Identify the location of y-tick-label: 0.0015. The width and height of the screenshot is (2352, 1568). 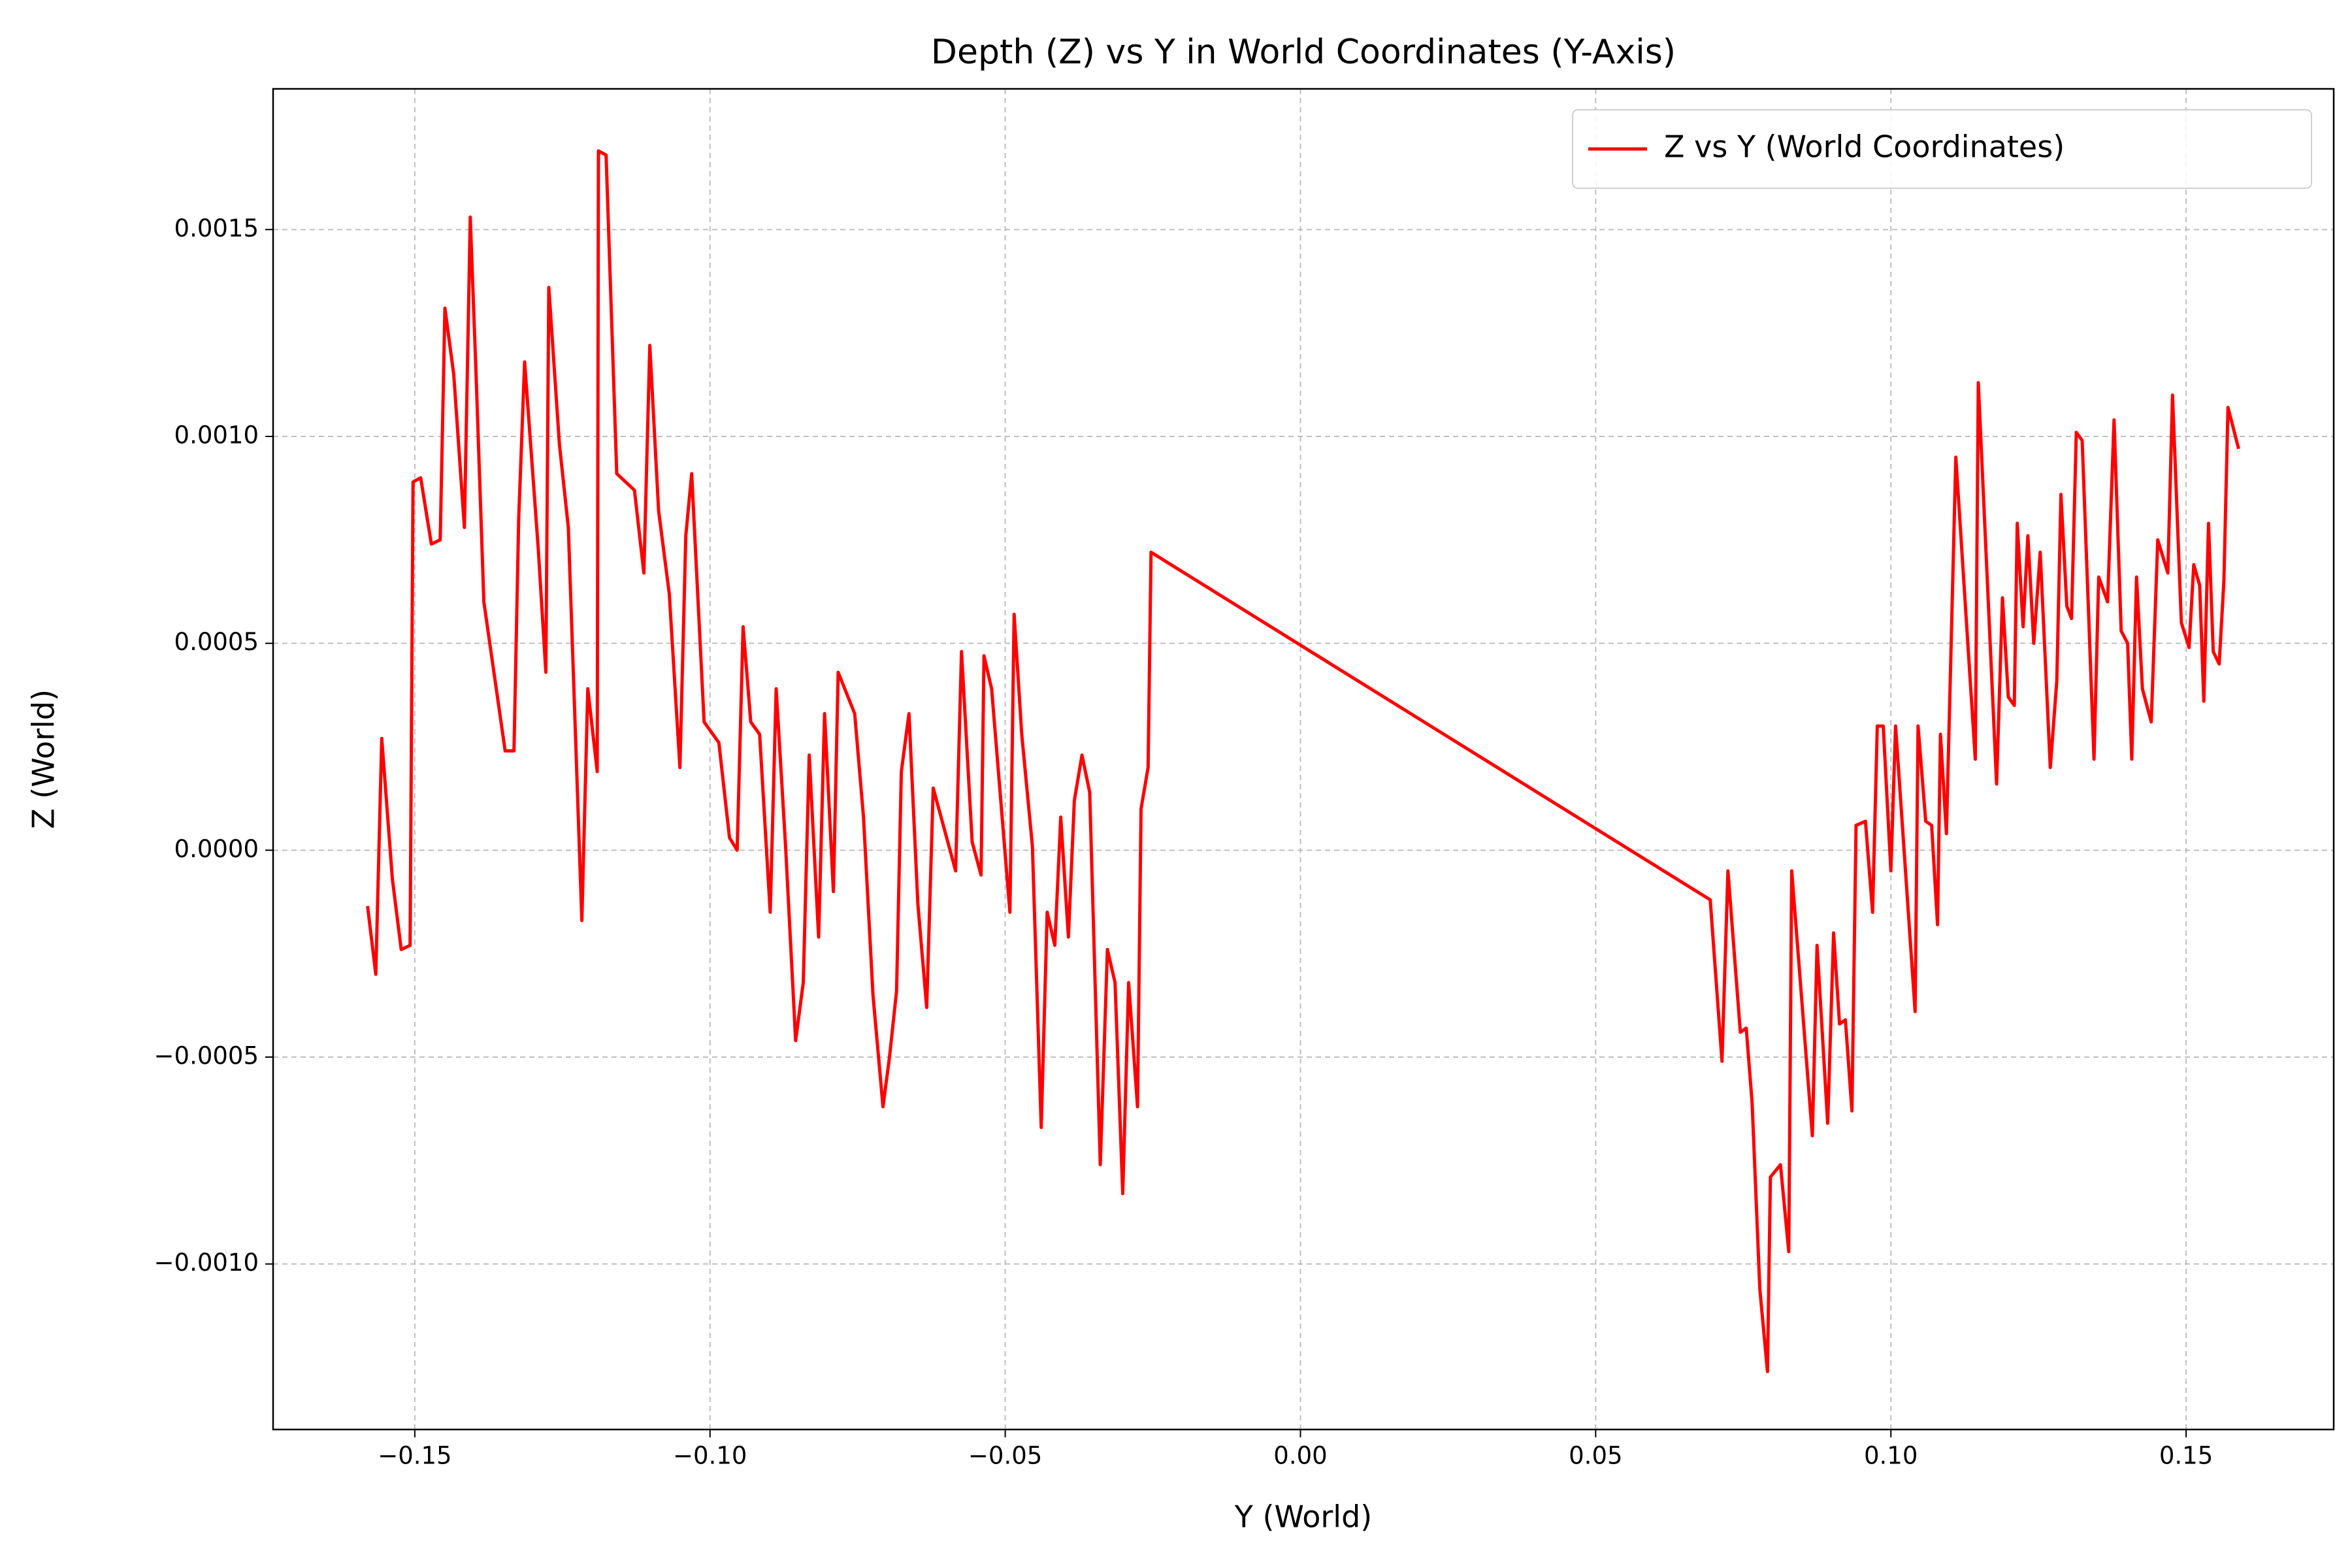
(216, 228).